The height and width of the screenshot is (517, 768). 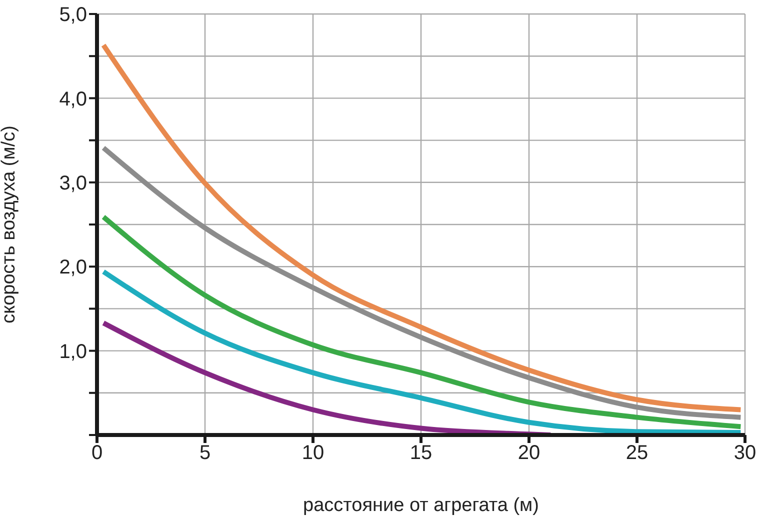 What do you see at coordinates (73, 99) in the screenshot?
I see `y-tick-label: 4,0` at bounding box center [73, 99].